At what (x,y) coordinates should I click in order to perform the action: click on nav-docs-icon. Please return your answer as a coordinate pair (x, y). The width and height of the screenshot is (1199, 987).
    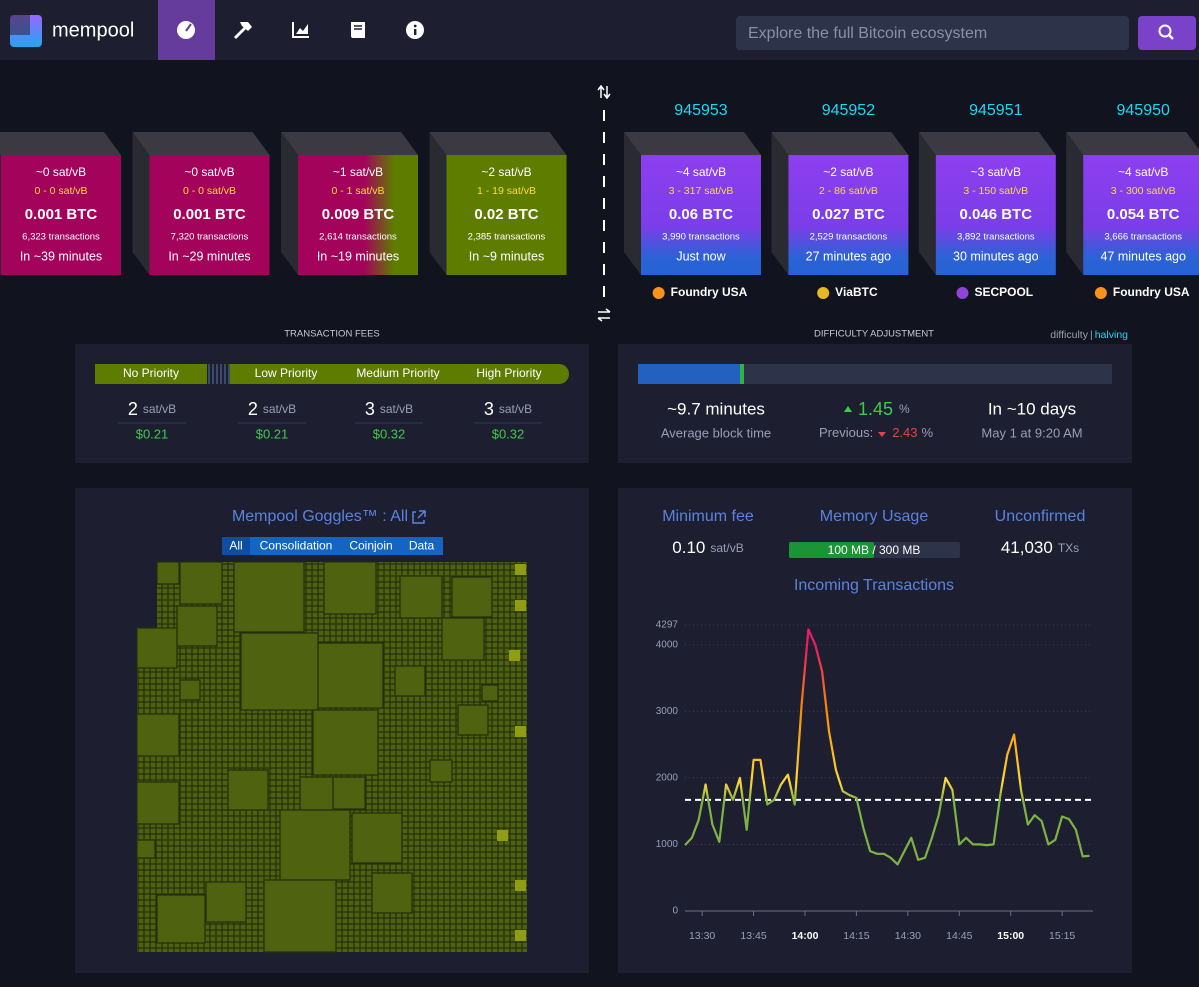
    Looking at the image, I should click on (358, 30).